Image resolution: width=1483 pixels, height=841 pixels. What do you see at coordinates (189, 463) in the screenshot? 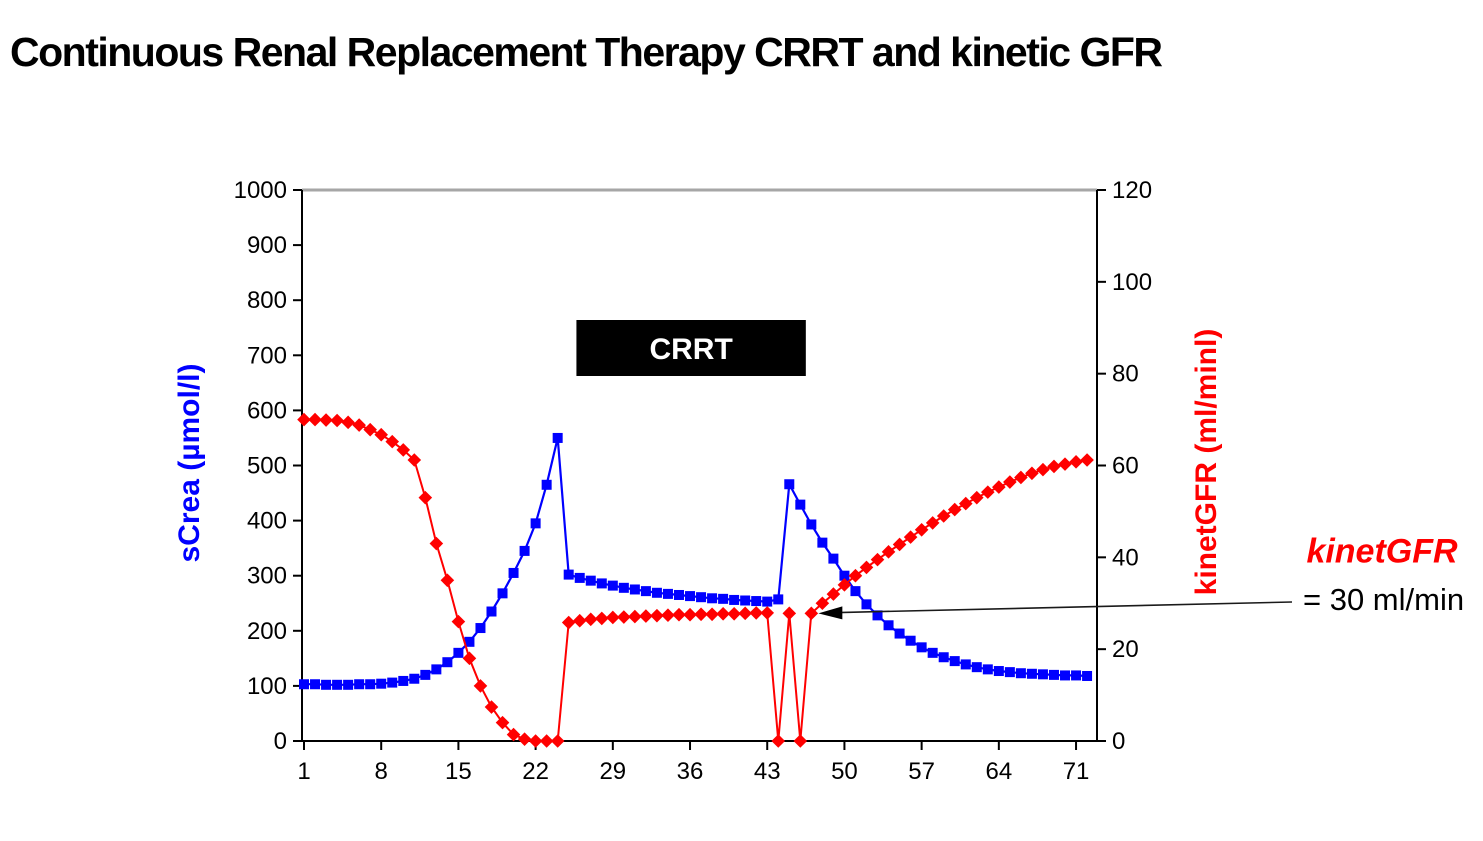
I see `left-axis-title: sCrea (µmol/l)` at bounding box center [189, 463].